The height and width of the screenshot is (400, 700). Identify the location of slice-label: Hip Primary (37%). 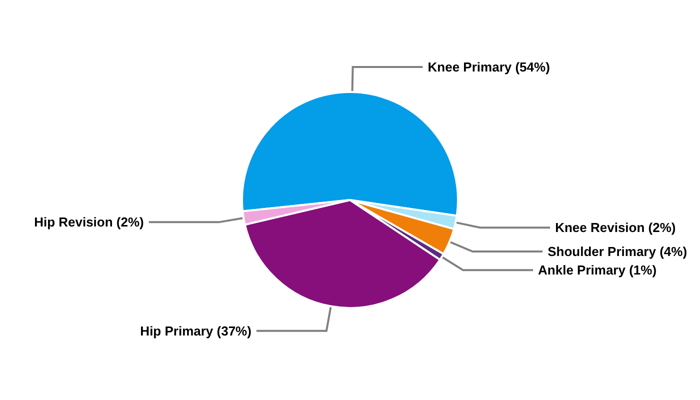
(196, 330).